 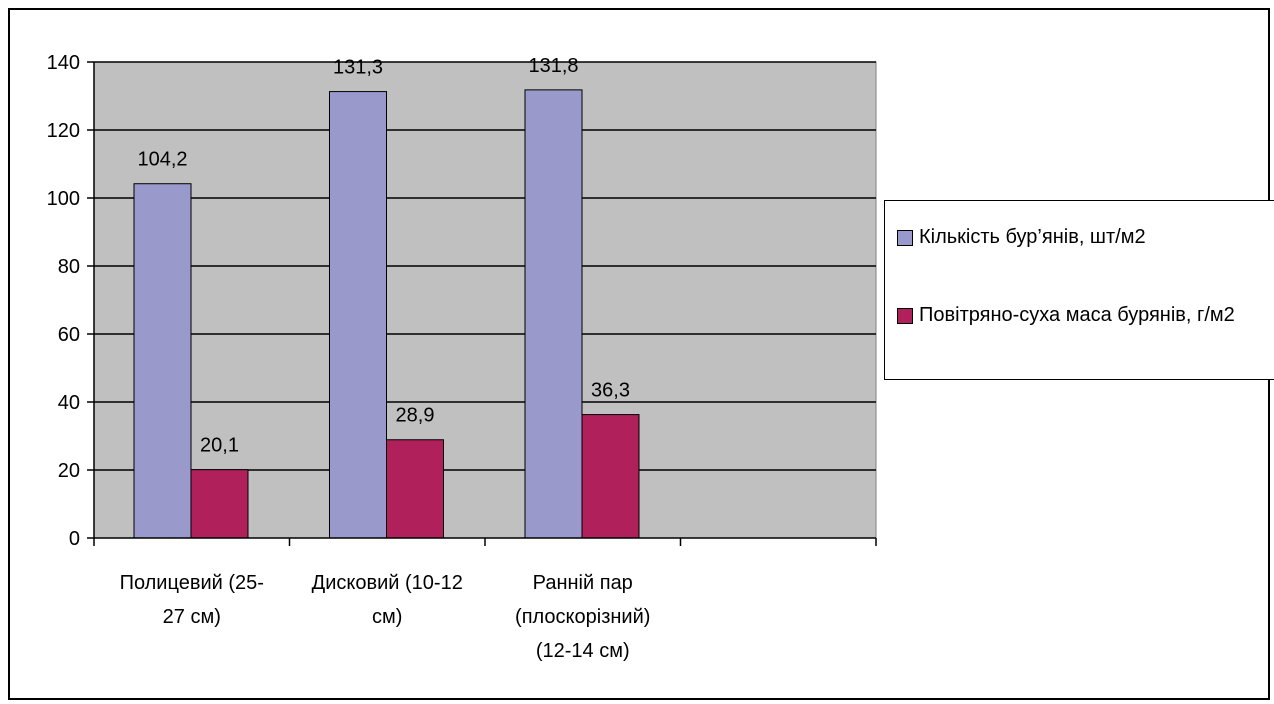 I want to click on data-label: 20,1, so click(x=219, y=446).